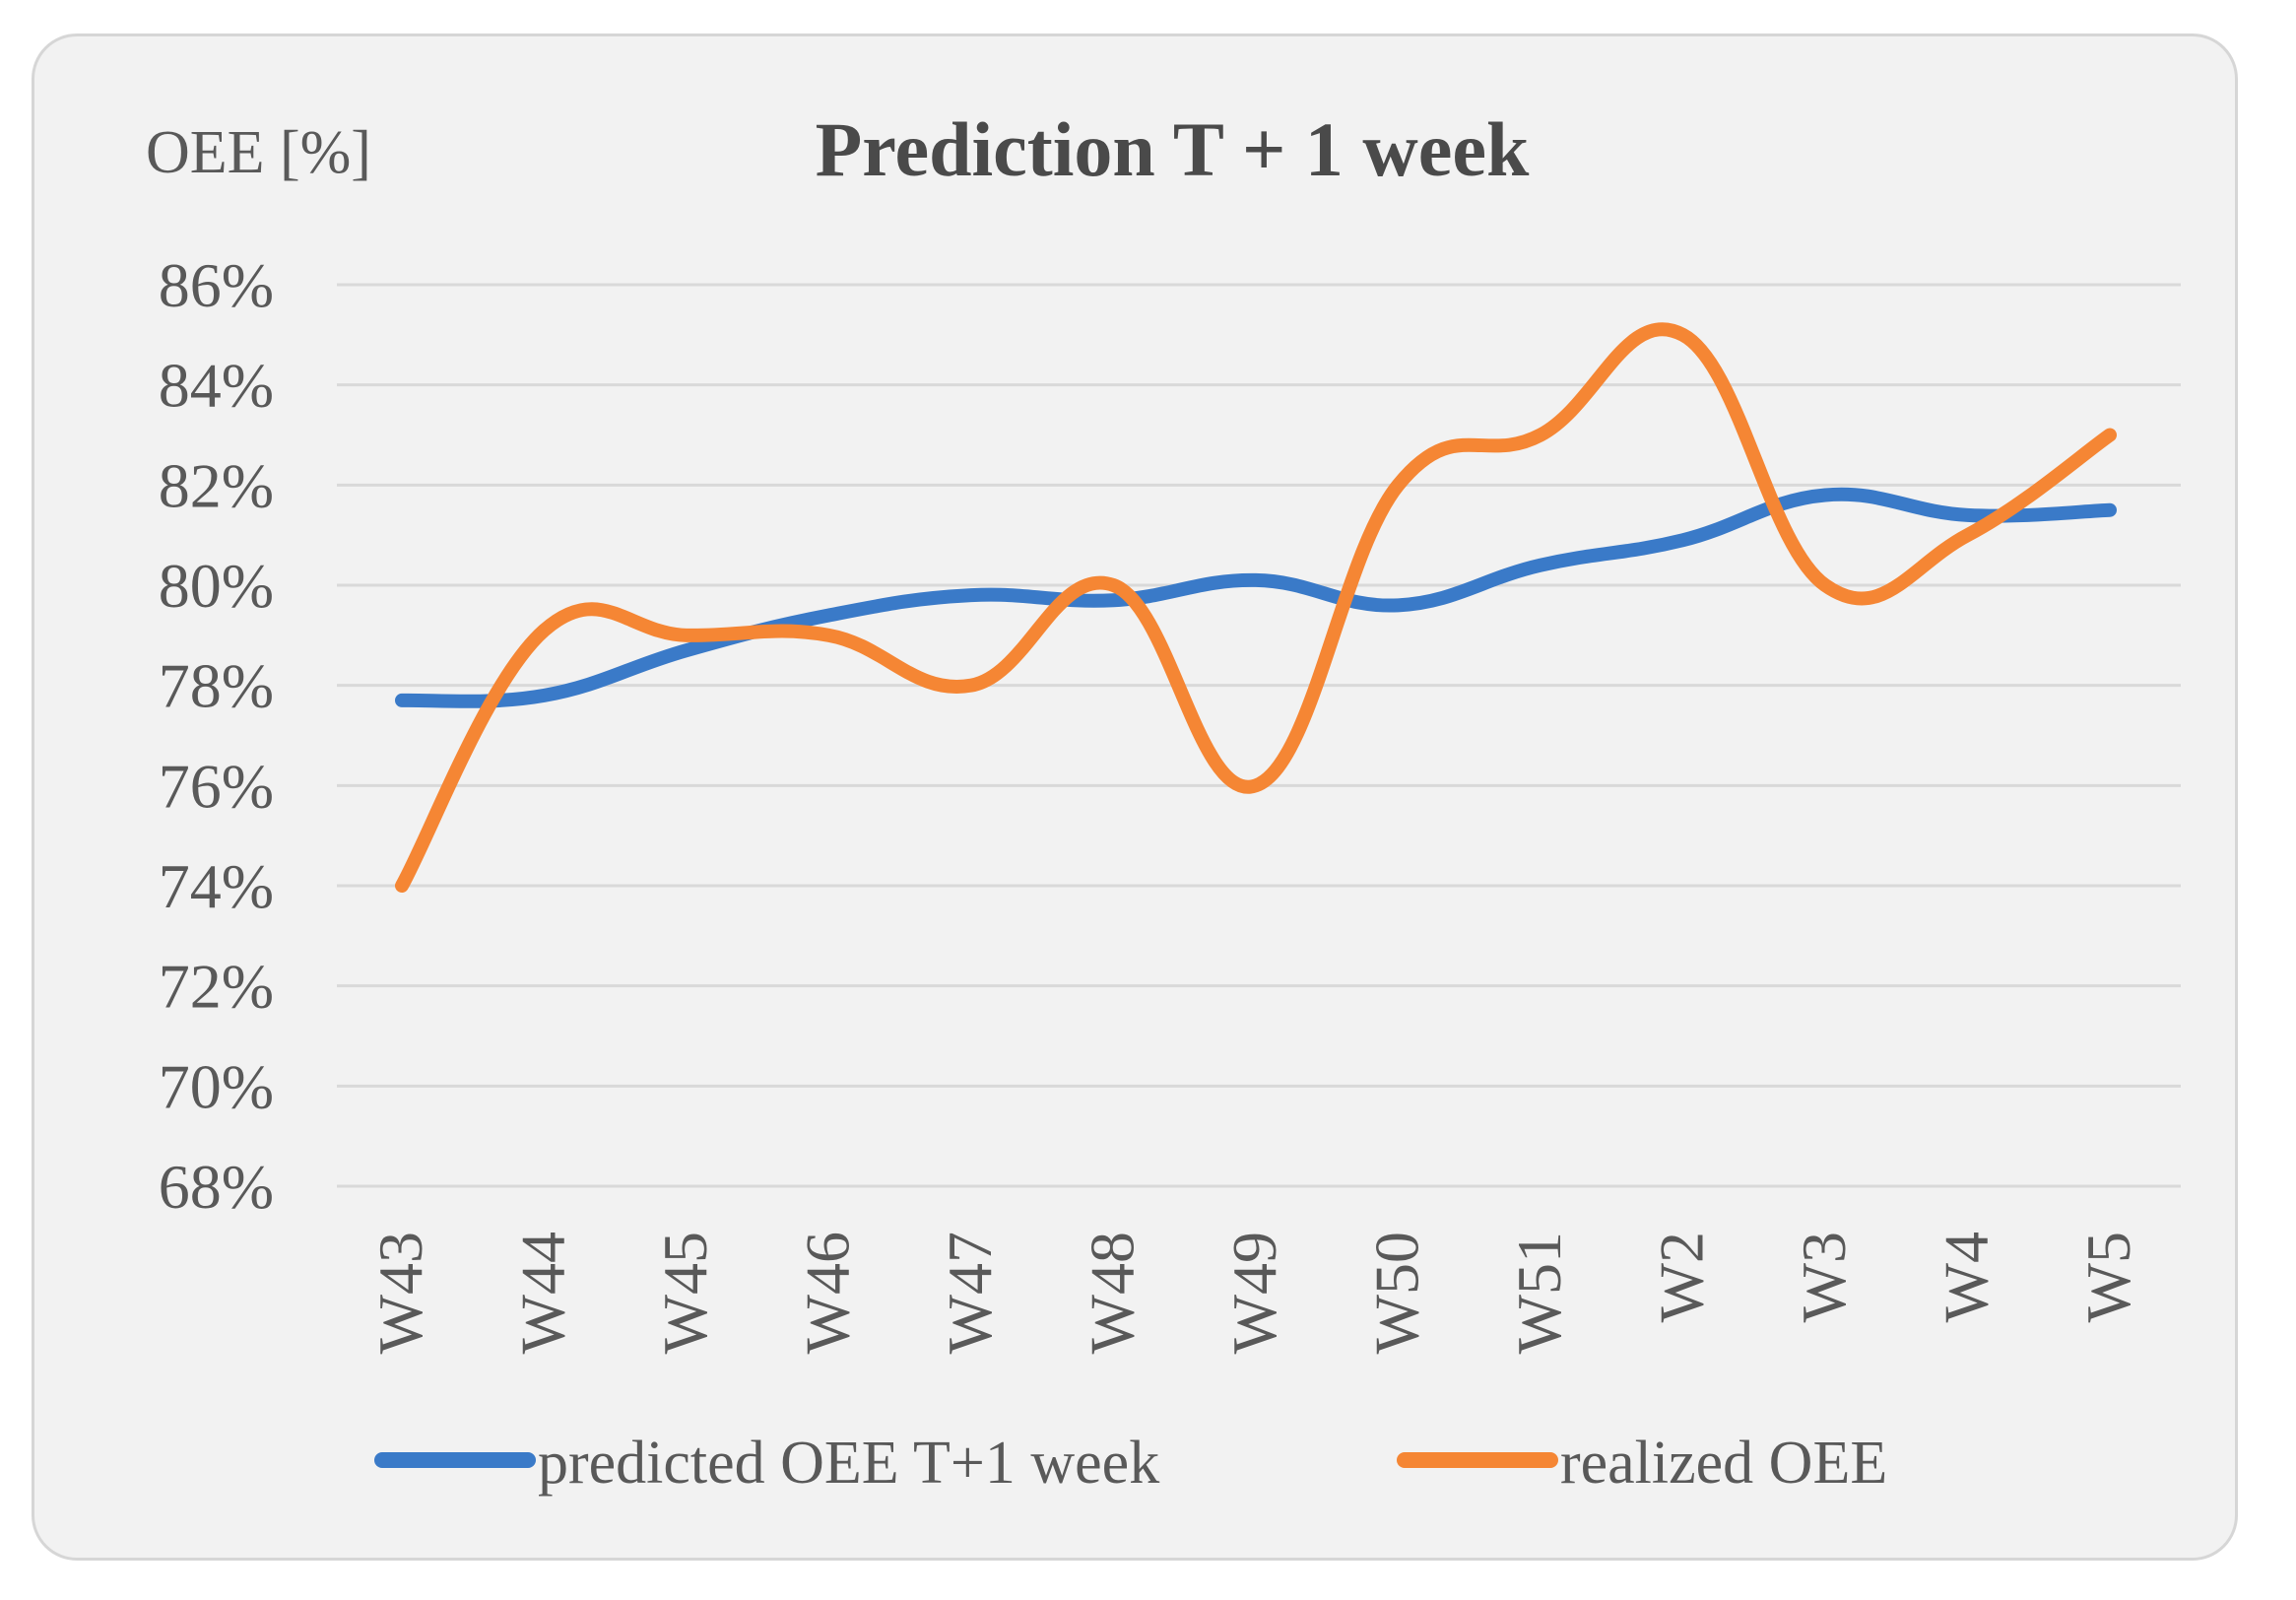 Image resolution: width=2296 pixels, height=1600 pixels. I want to click on legend: predicted OEE T+1 week realized OEE, so click(1130, 1463).